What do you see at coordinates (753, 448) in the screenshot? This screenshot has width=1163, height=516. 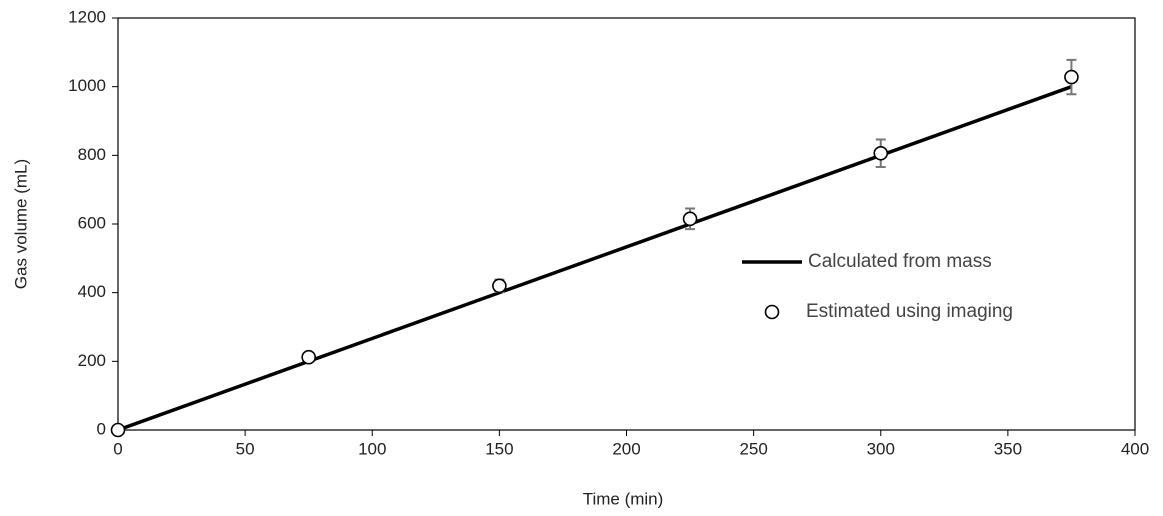 I see `x-tick-label: 250` at bounding box center [753, 448].